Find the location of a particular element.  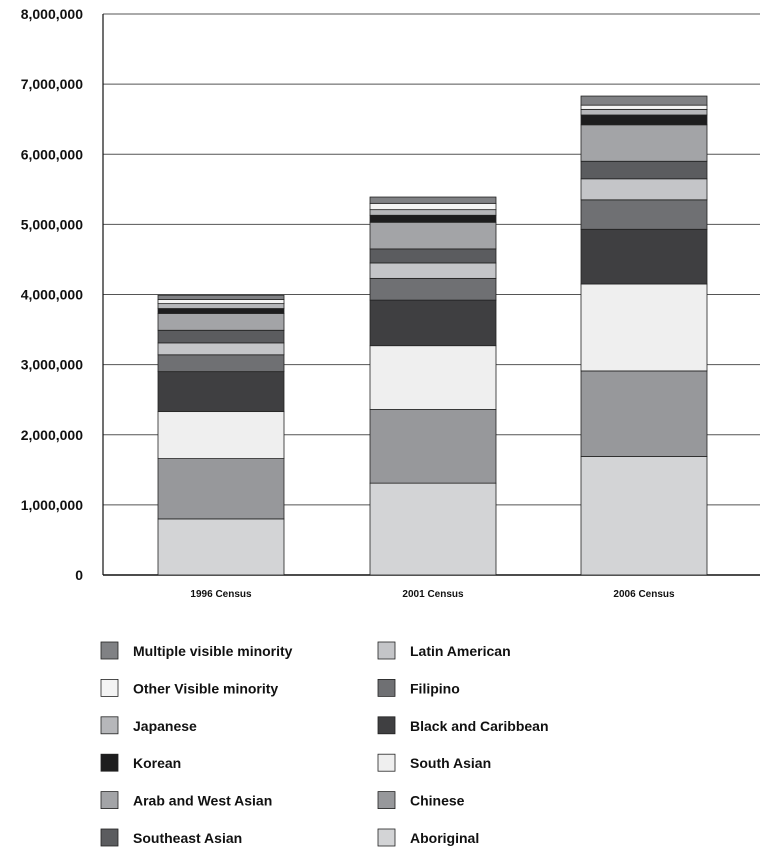

bar-stack-2001-census is located at coordinates (433, 386).